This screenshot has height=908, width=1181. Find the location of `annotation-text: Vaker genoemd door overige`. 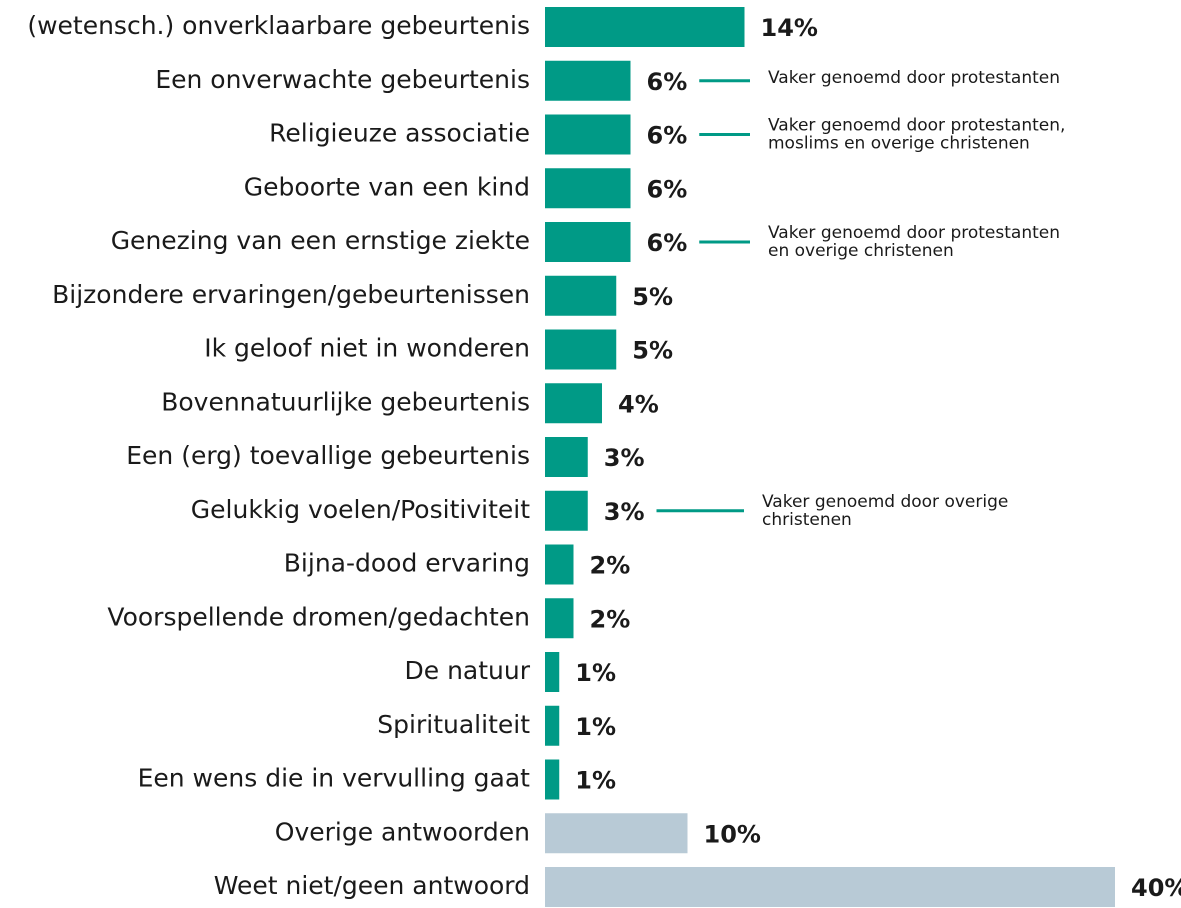

annotation-text: Vaker genoemd door overige is located at coordinates (885, 502).